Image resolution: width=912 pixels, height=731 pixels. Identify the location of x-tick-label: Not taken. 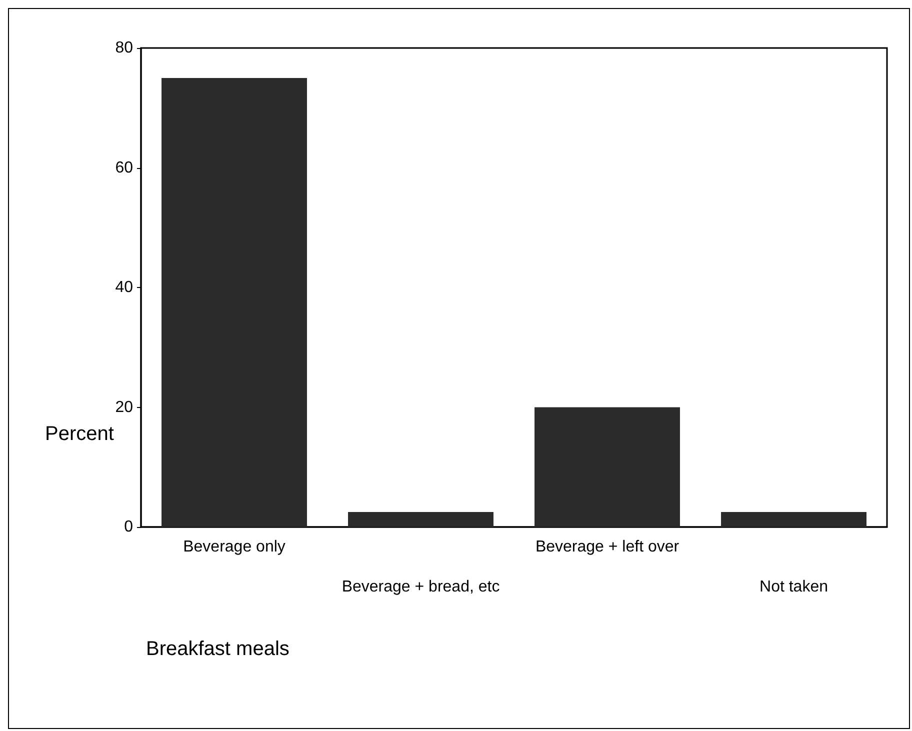
(794, 587).